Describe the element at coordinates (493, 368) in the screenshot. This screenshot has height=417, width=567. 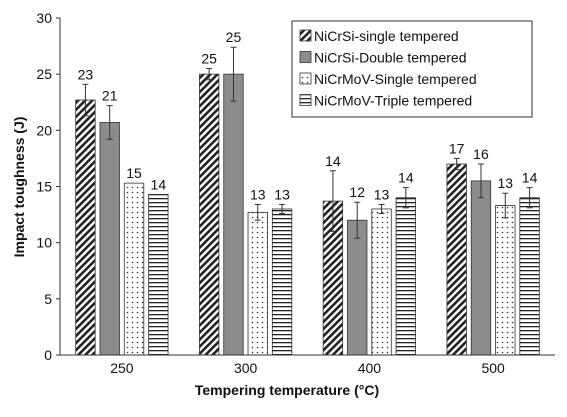
I see `x-tick-label-500: 500` at that location.